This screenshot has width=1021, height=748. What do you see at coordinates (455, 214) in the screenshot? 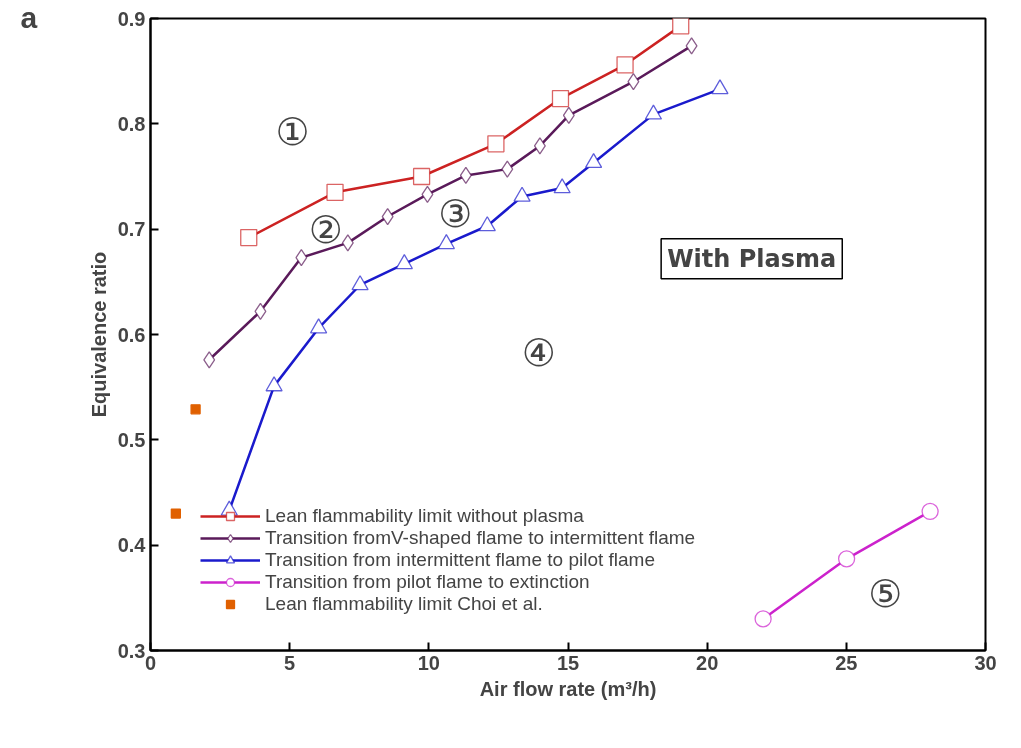
I see `annotation: ③` at bounding box center [455, 214].